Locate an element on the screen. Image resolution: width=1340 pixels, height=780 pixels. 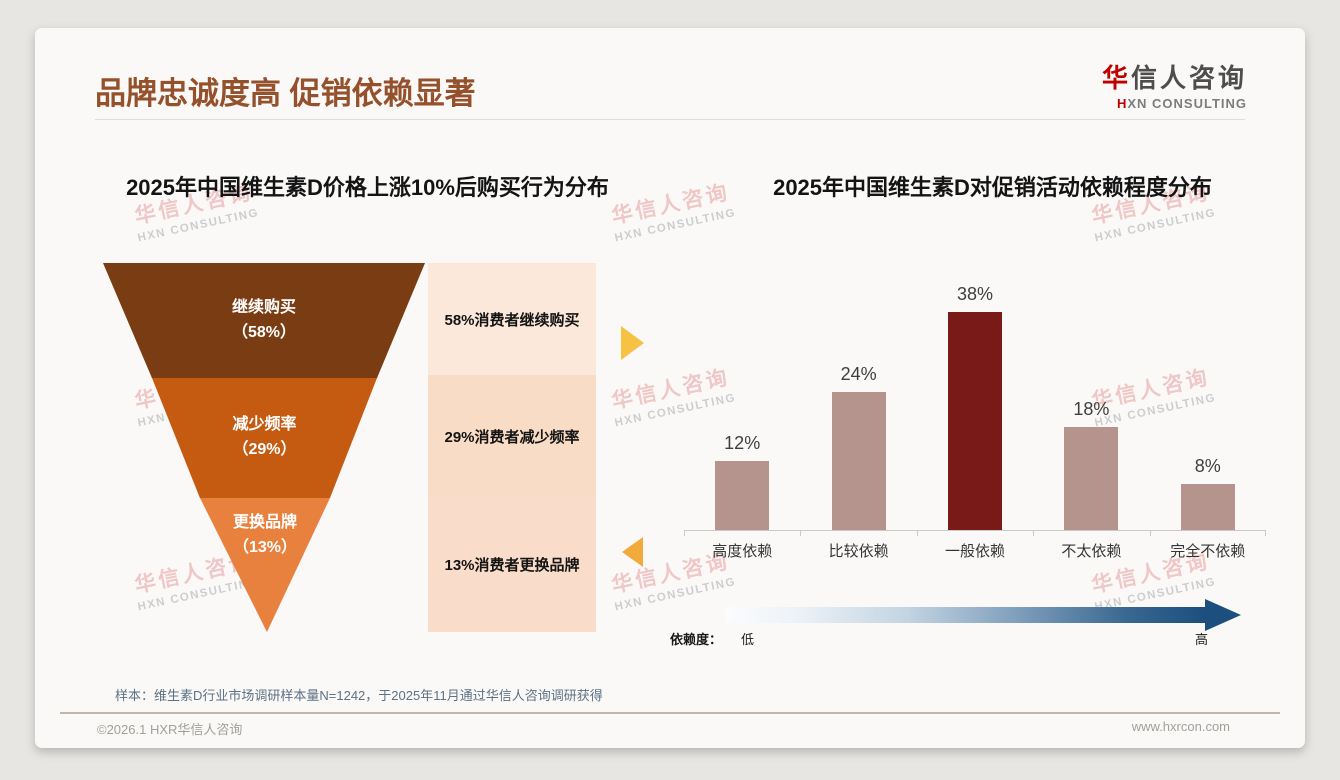
bar-比较依赖 is located at coordinates (858, 461).